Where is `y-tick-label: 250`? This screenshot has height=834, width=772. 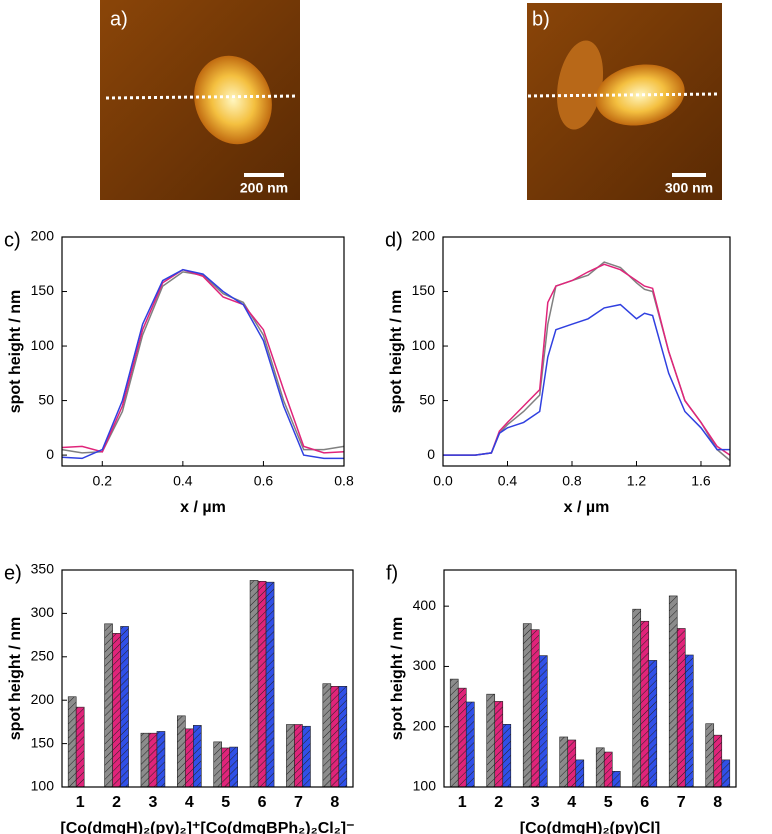
y-tick-label: 250 is located at coordinates (43, 656).